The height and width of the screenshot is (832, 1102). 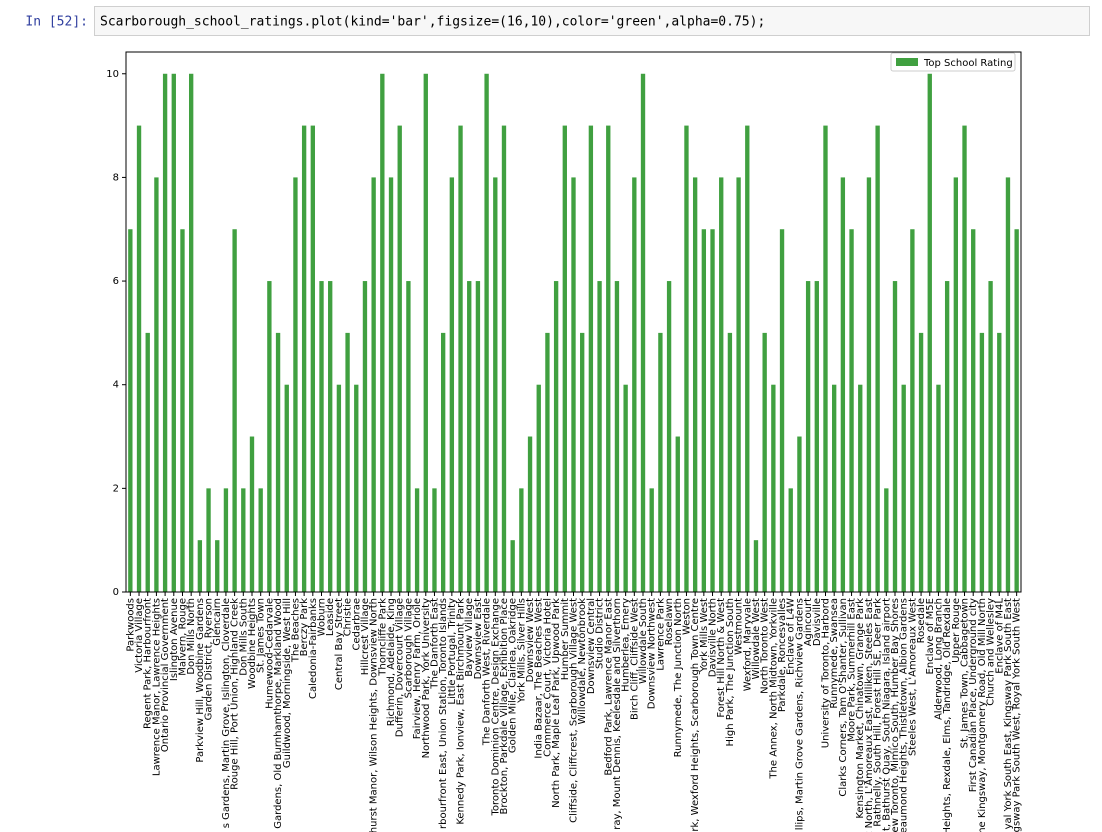 What do you see at coordinates (782, 655) in the screenshot?
I see `x-tick-label: Parkdale, Roncesvalles` at bounding box center [782, 655].